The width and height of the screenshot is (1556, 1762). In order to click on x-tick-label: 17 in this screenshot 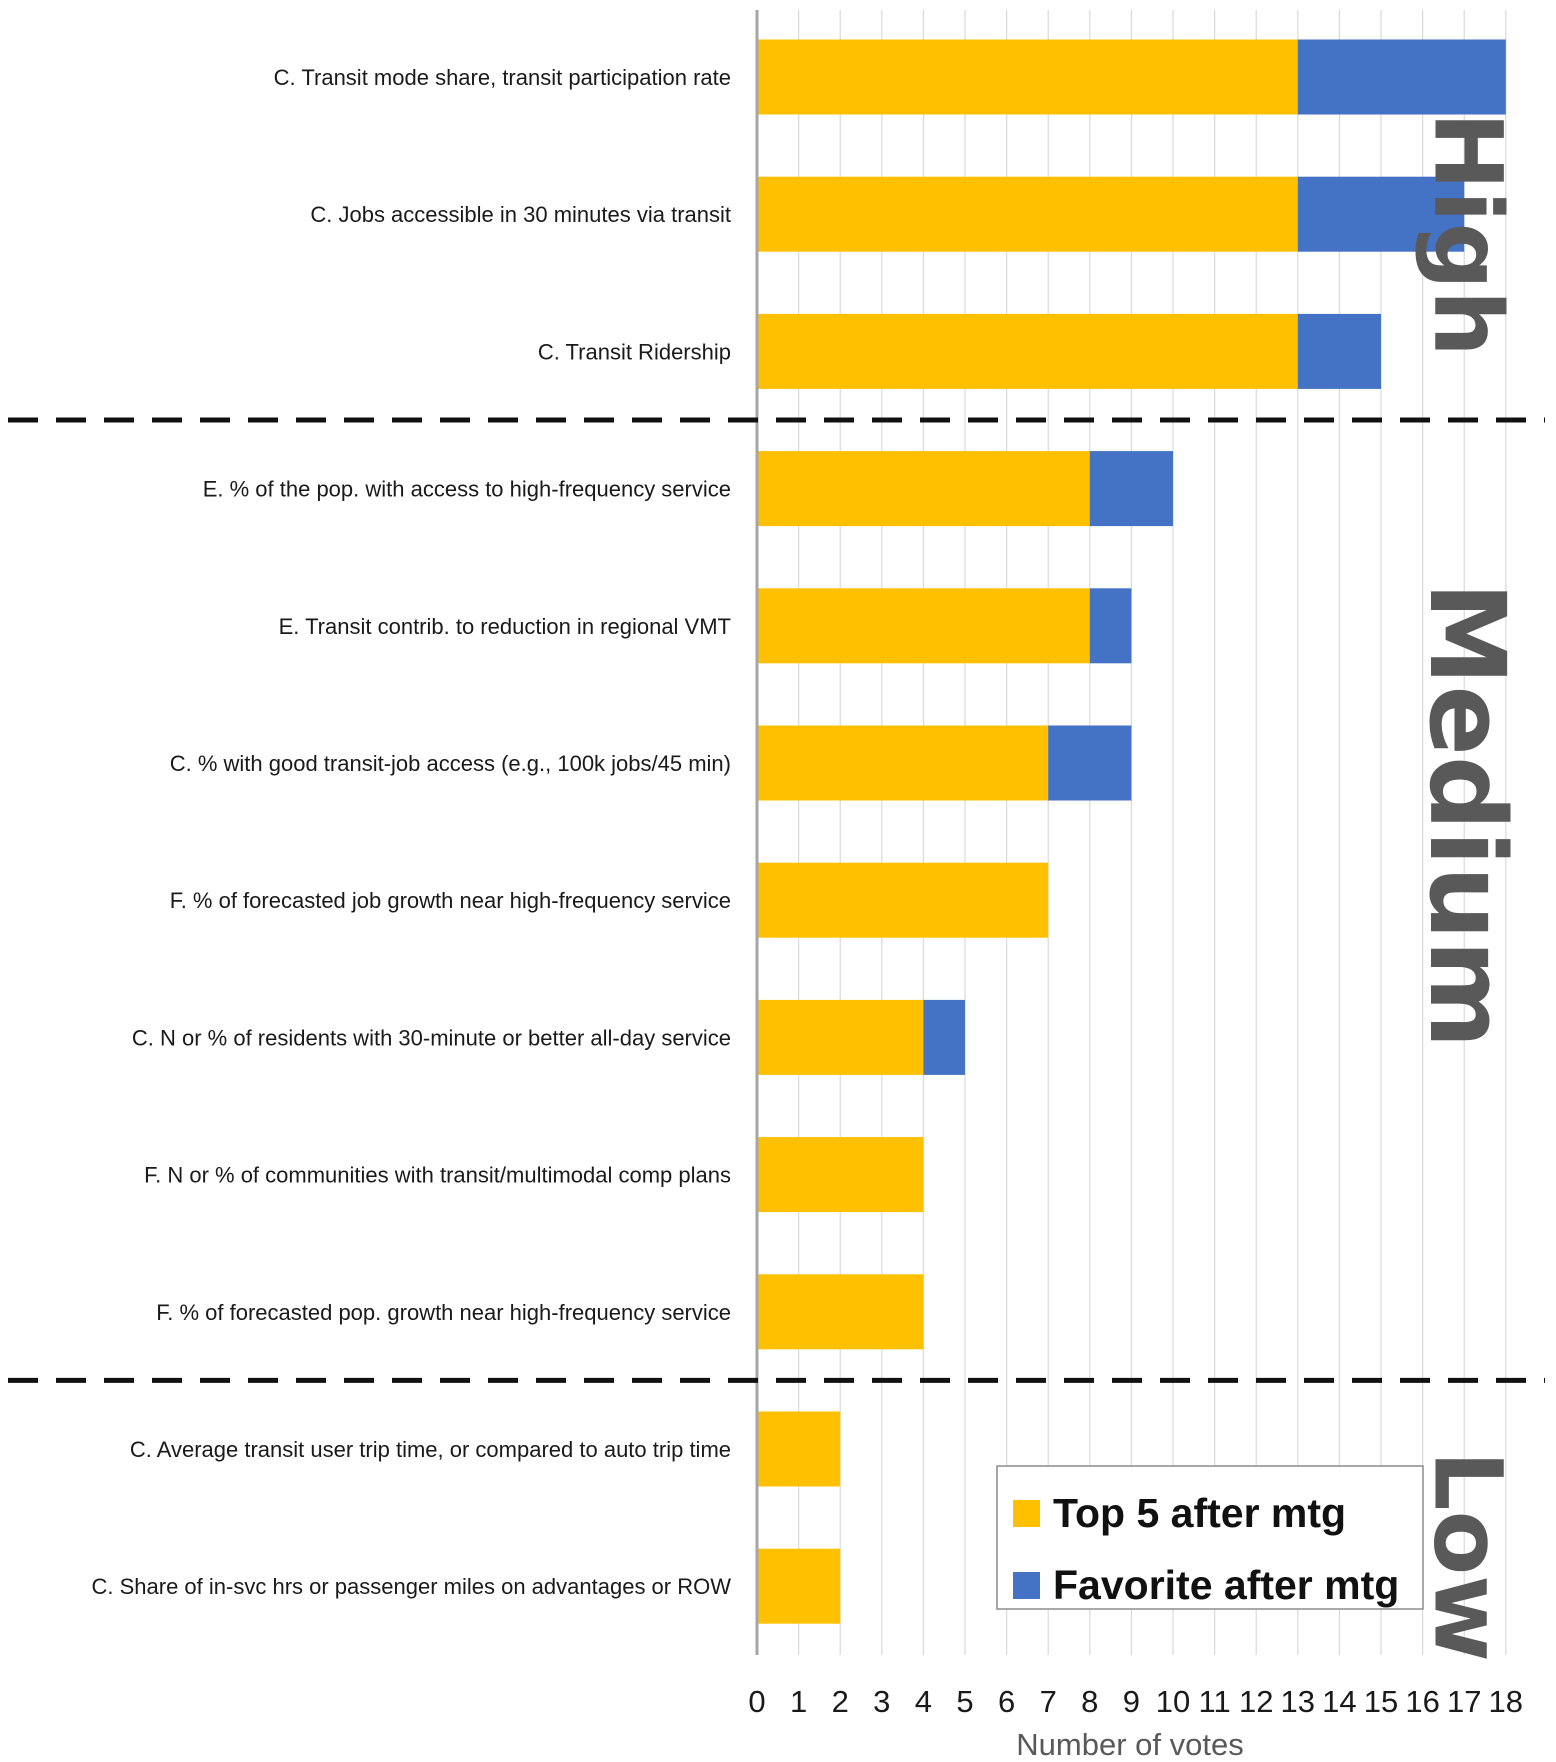, I will do `click(1464, 1701)`.